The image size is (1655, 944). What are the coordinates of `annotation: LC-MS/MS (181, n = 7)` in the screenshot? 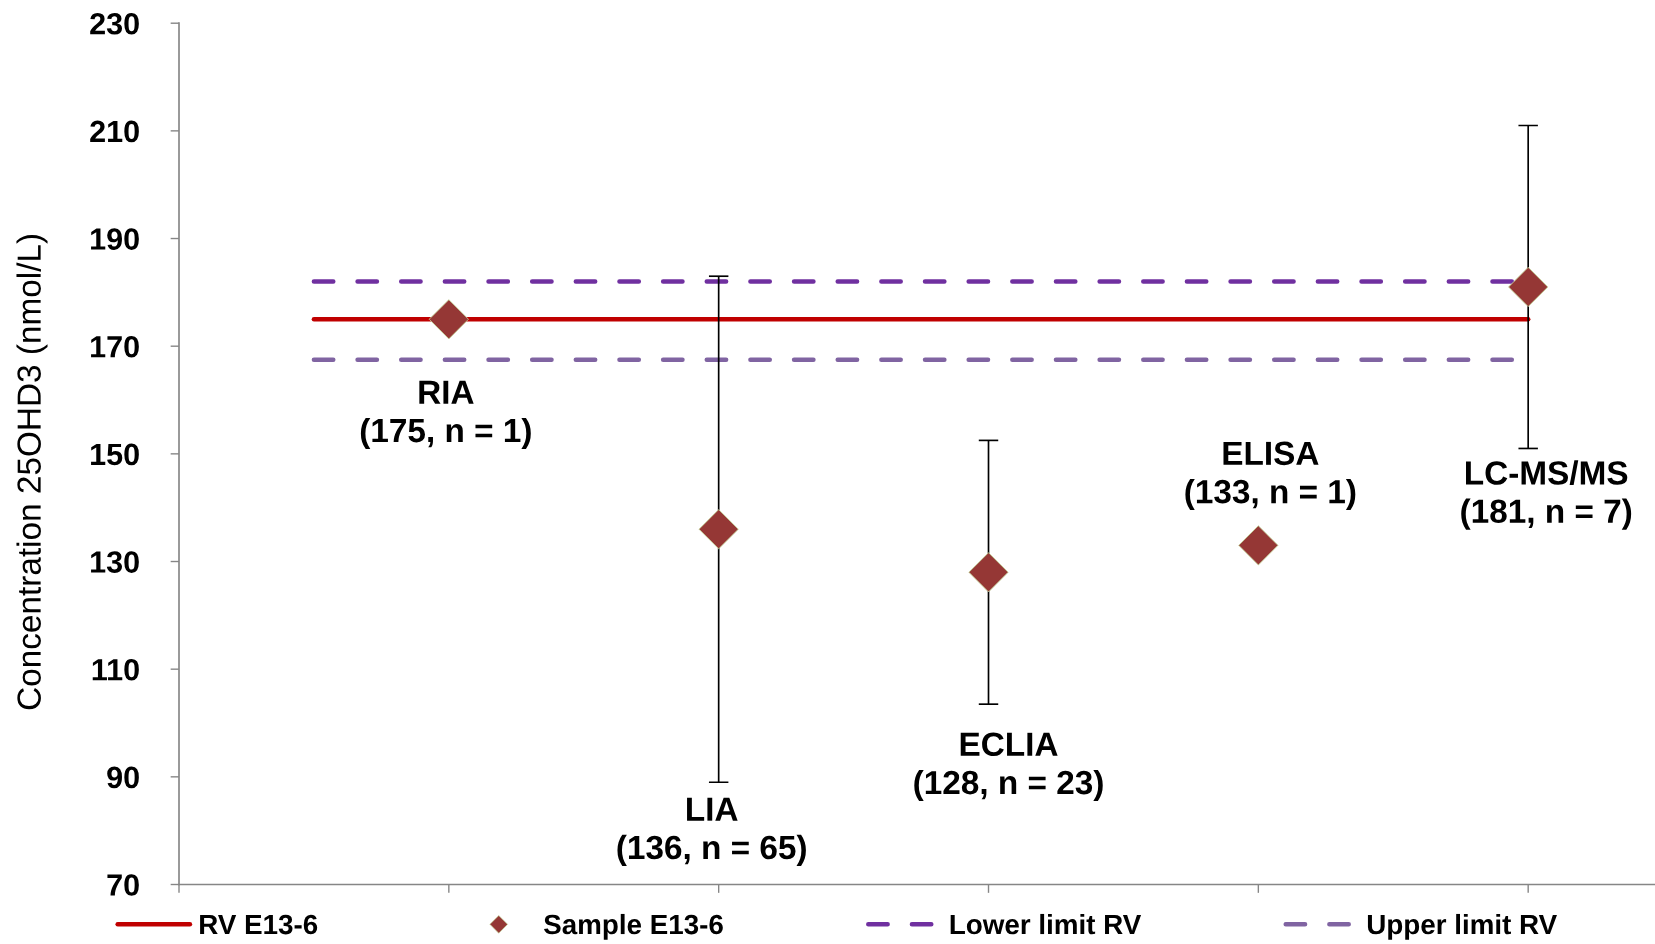 It's located at (1546, 495).